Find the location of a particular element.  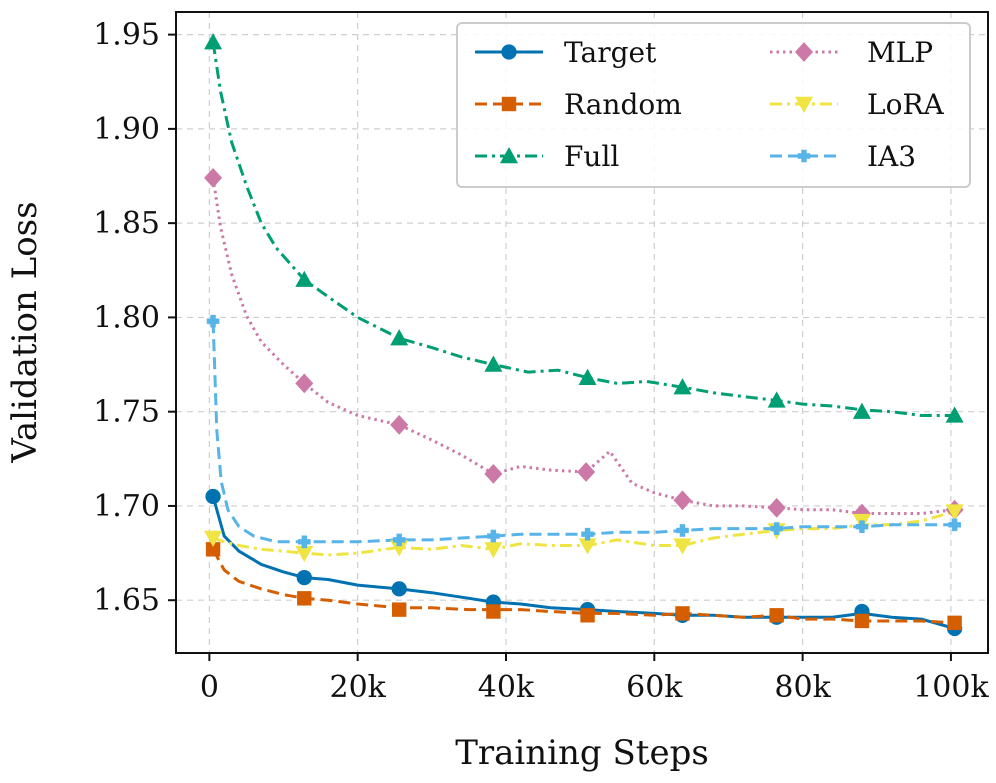

legend-label-ia3: IA3 is located at coordinates (891, 156).